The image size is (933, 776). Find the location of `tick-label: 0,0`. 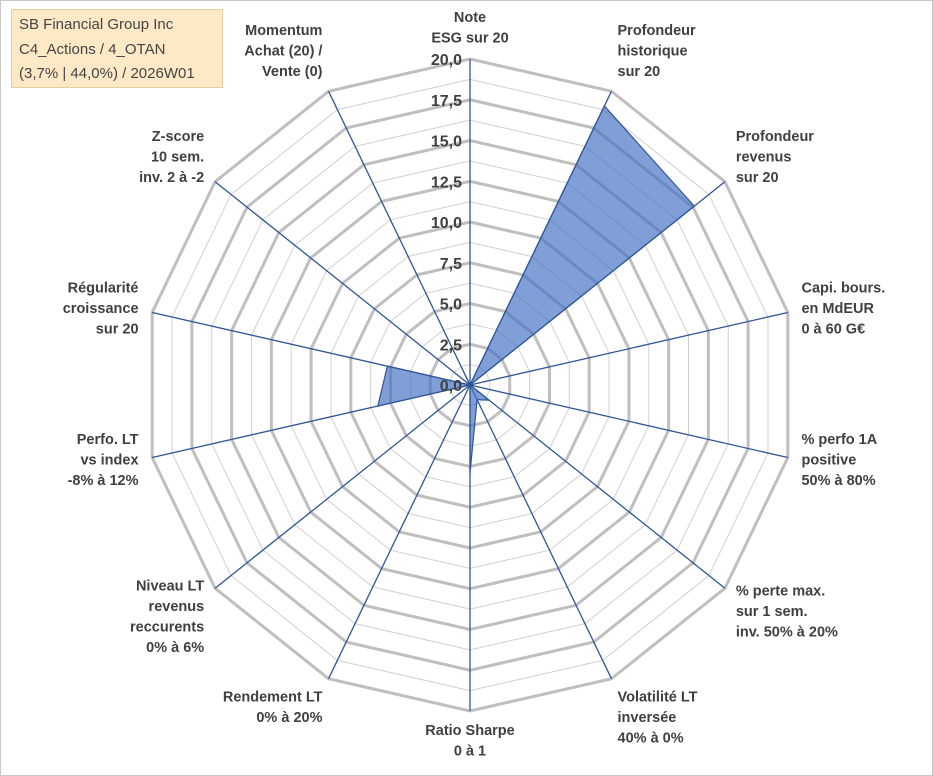

tick-label: 0,0 is located at coordinates (451, 386).